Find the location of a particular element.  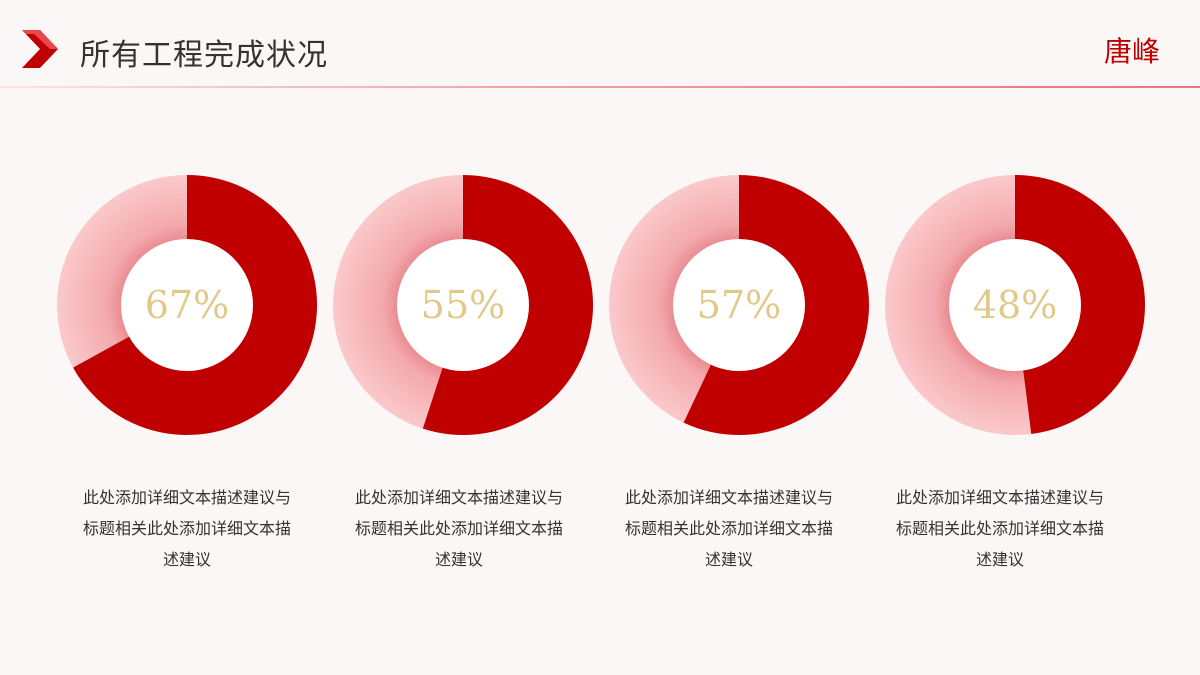

header-divider is located at coordinates (600, 87).